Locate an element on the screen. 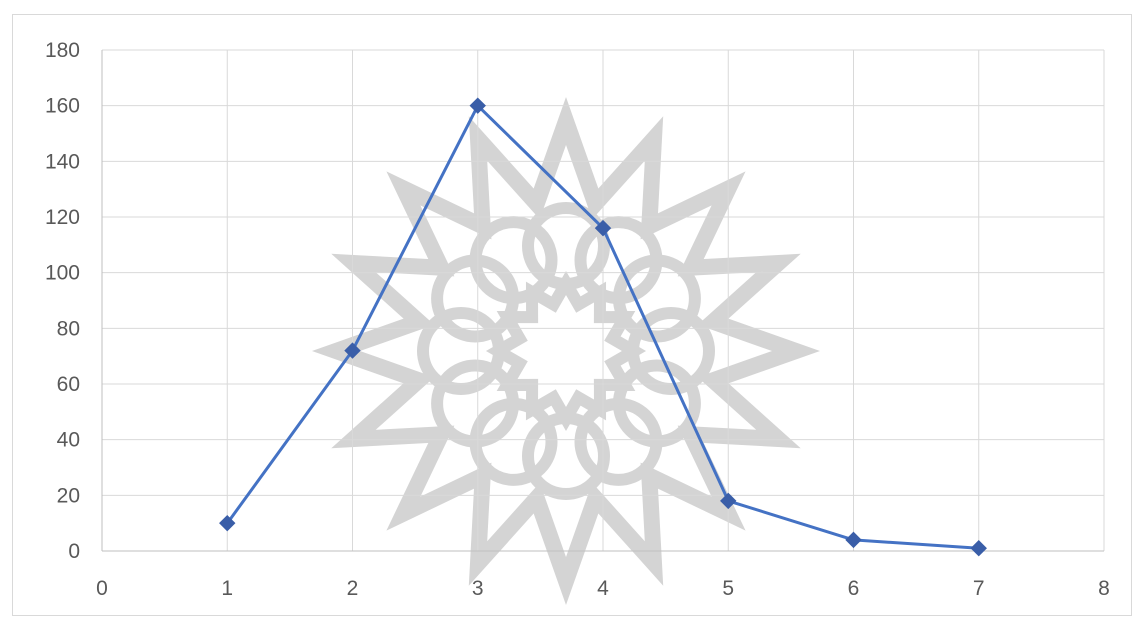 This screenshot has width=1134, height=633. x-tick-label: 1 is located at coordinates (227, 588).